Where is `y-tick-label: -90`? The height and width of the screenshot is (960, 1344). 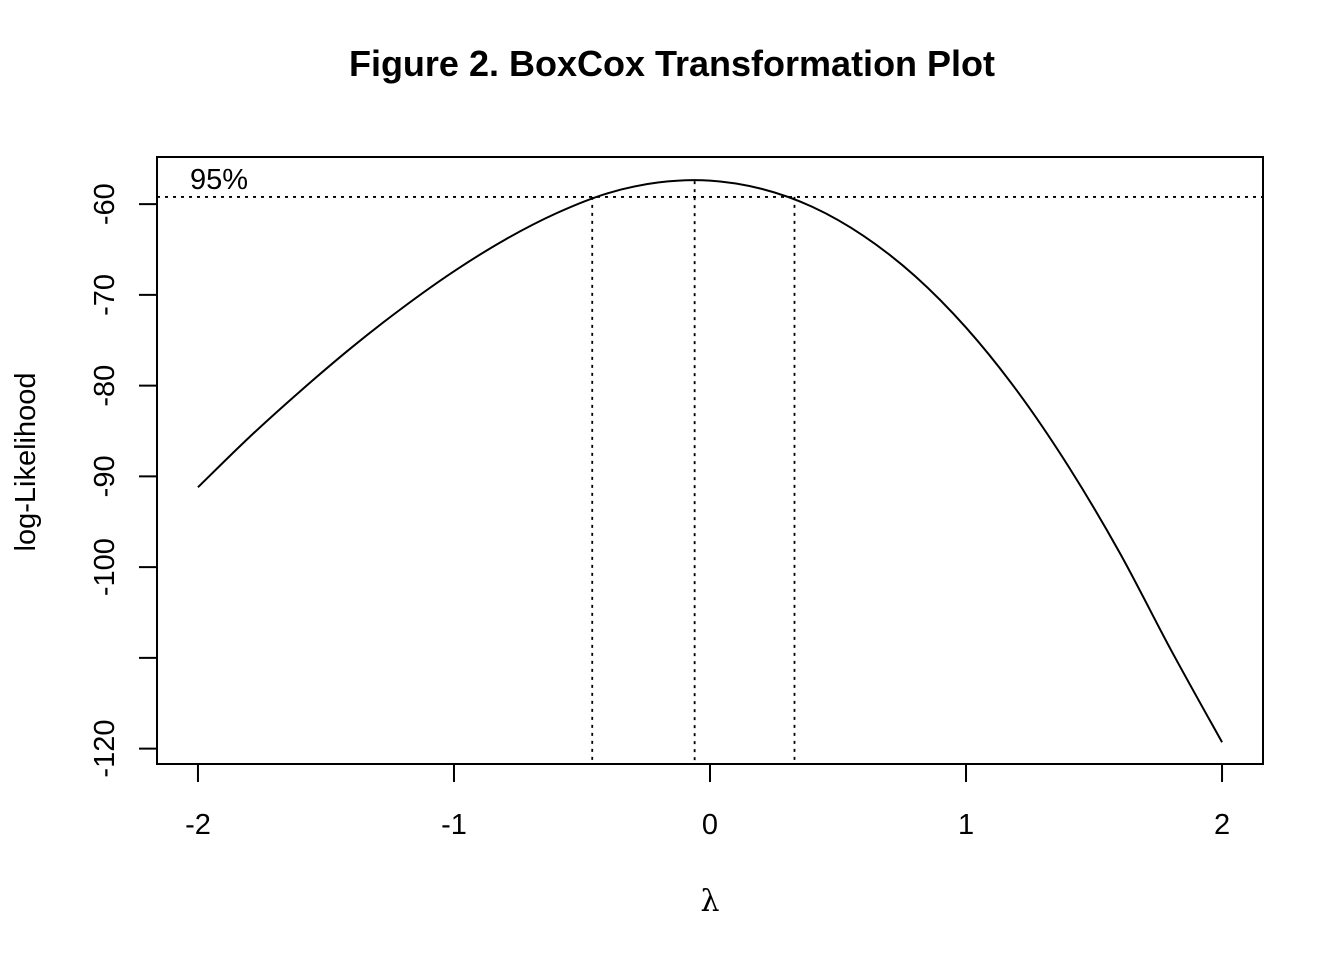
y-tick-label: -90 is located at coordinates (105, 476).